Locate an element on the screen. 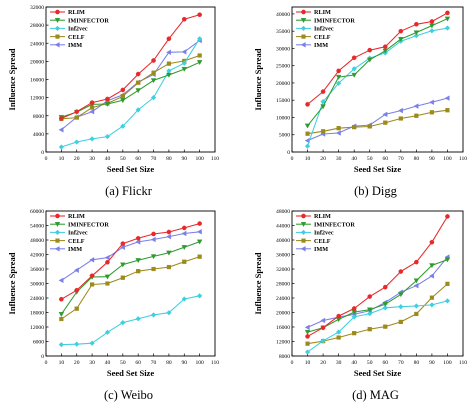  panel-caption: (a) Flickr is located at coordinates (129, 191).